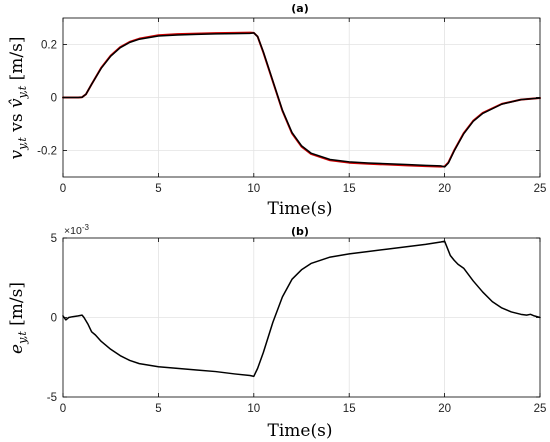 This screenshot has height=442, width=550. I want to click on panel-a-y-tick-label: 0, so click(54, 99).